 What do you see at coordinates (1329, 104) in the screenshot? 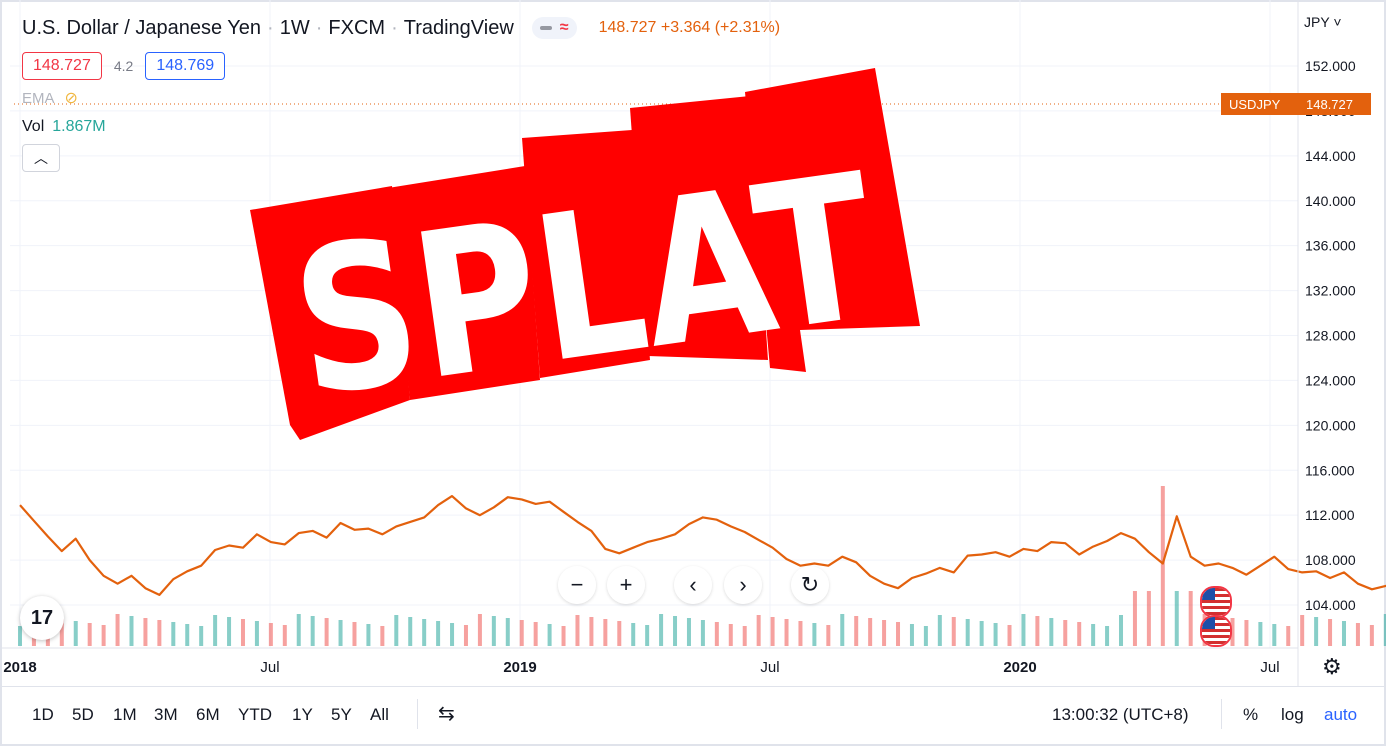
I see `last-price-value: 148.727` at bounding box center [1329, 104].